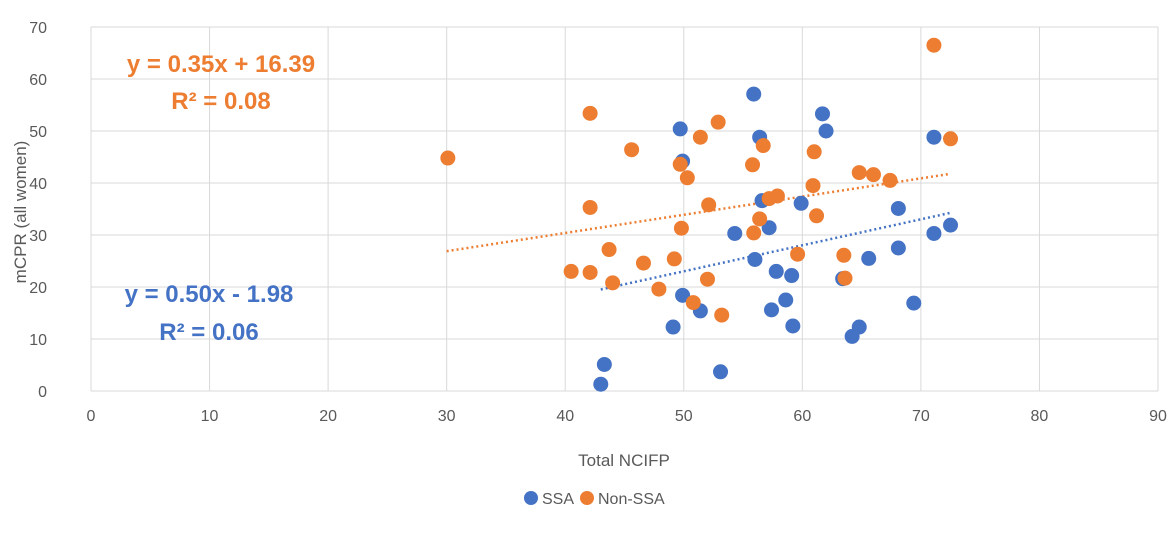  Describe the element at coordinates (38, 340) in the screenshot. I see `y-tick-label: 10` at that location.